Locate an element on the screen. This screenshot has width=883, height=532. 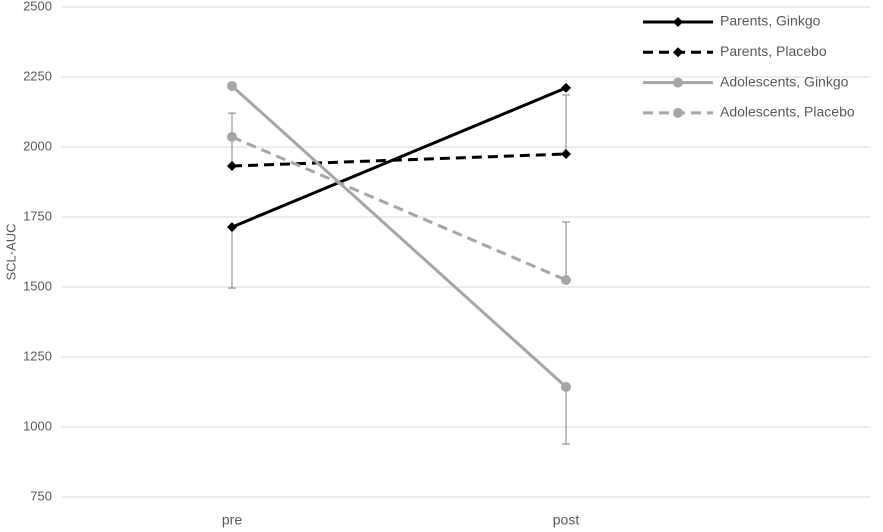
legend-label: Parents, Ginkgo is located at coordinates (770, 21).